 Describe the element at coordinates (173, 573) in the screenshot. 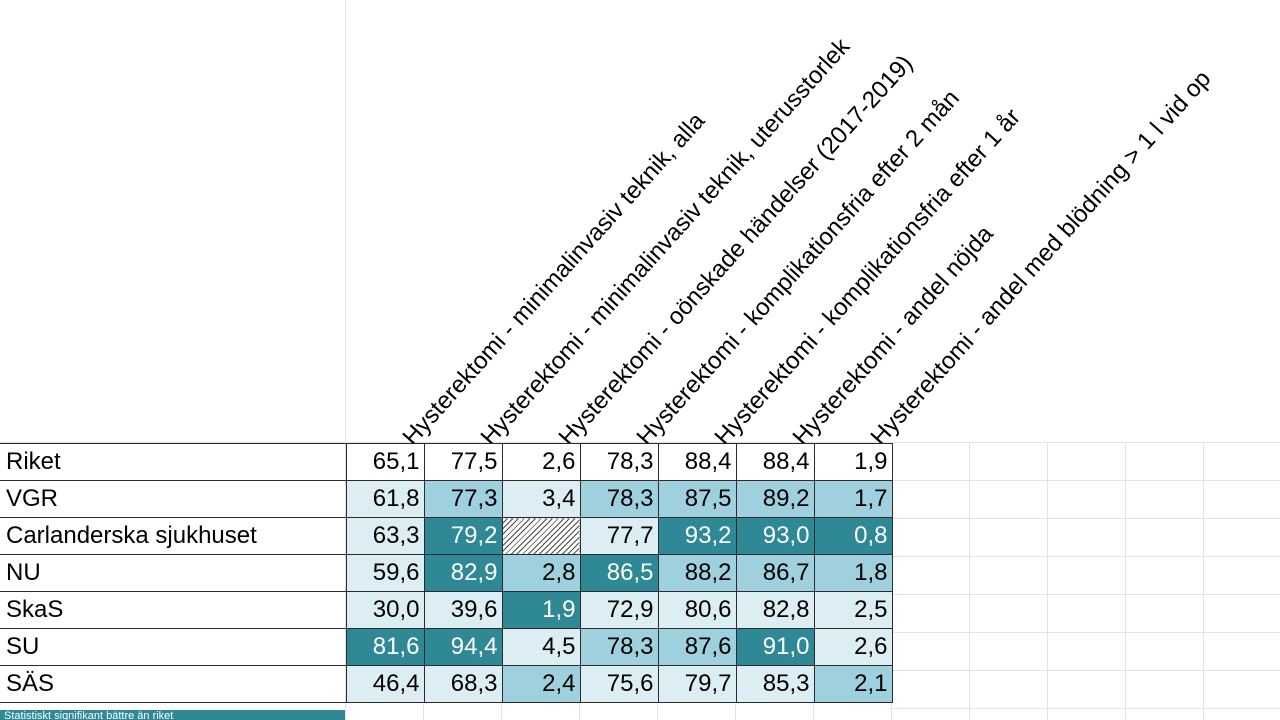

I see `row-label: NU` at that location.